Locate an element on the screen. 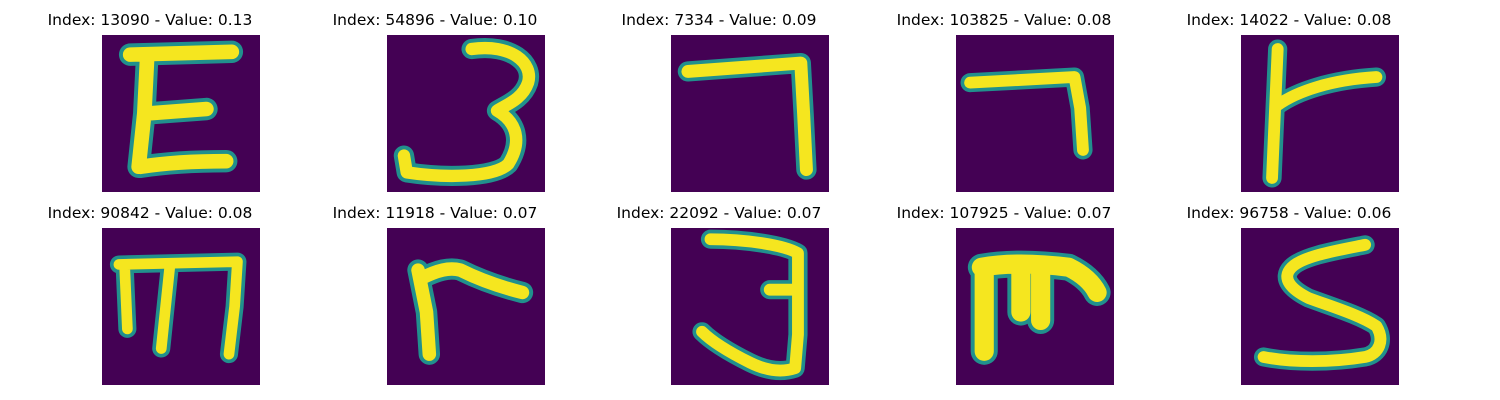 This screenshot has height=400, width=1500. panel-7: Index: 11918 - Value: 0.07 is located at coordinates (435, 293).